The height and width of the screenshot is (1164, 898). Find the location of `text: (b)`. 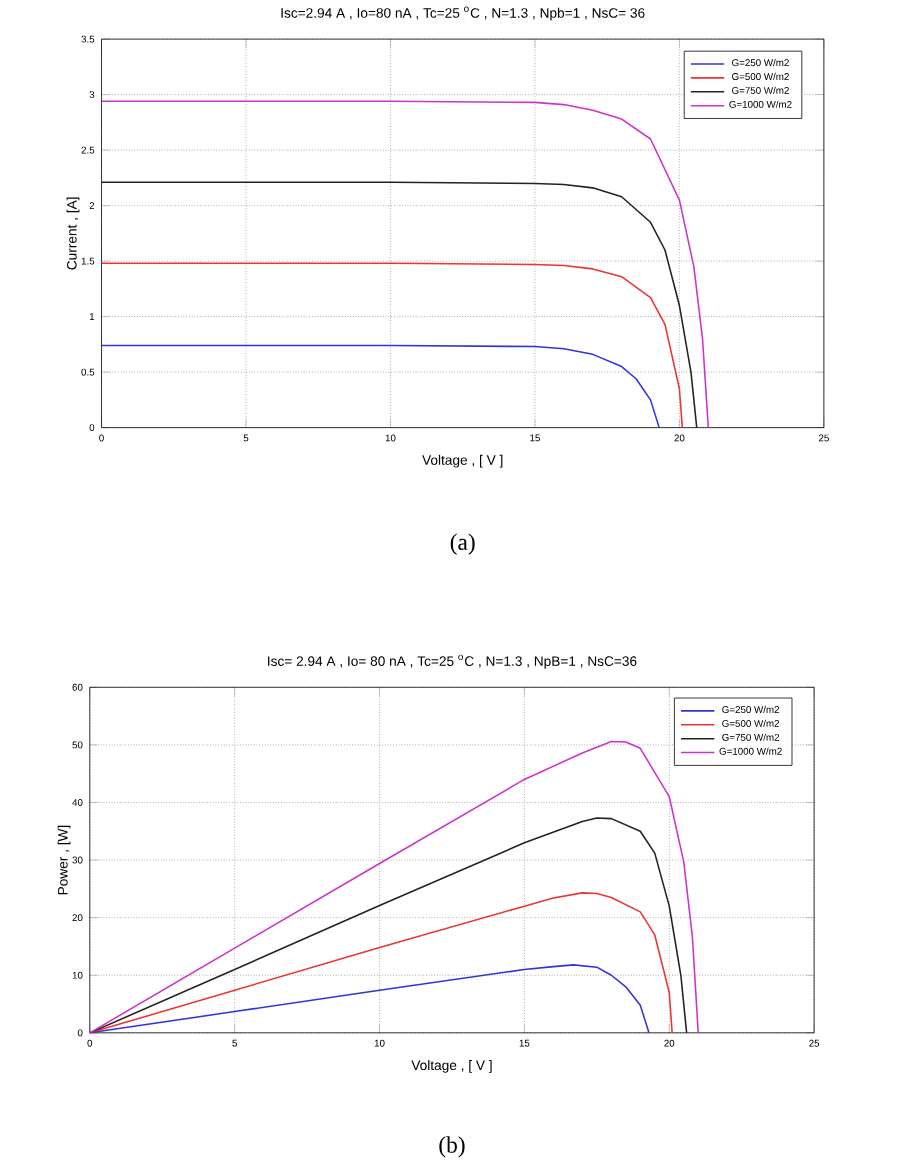

text: (b) is located at coordinates (452, 1147).